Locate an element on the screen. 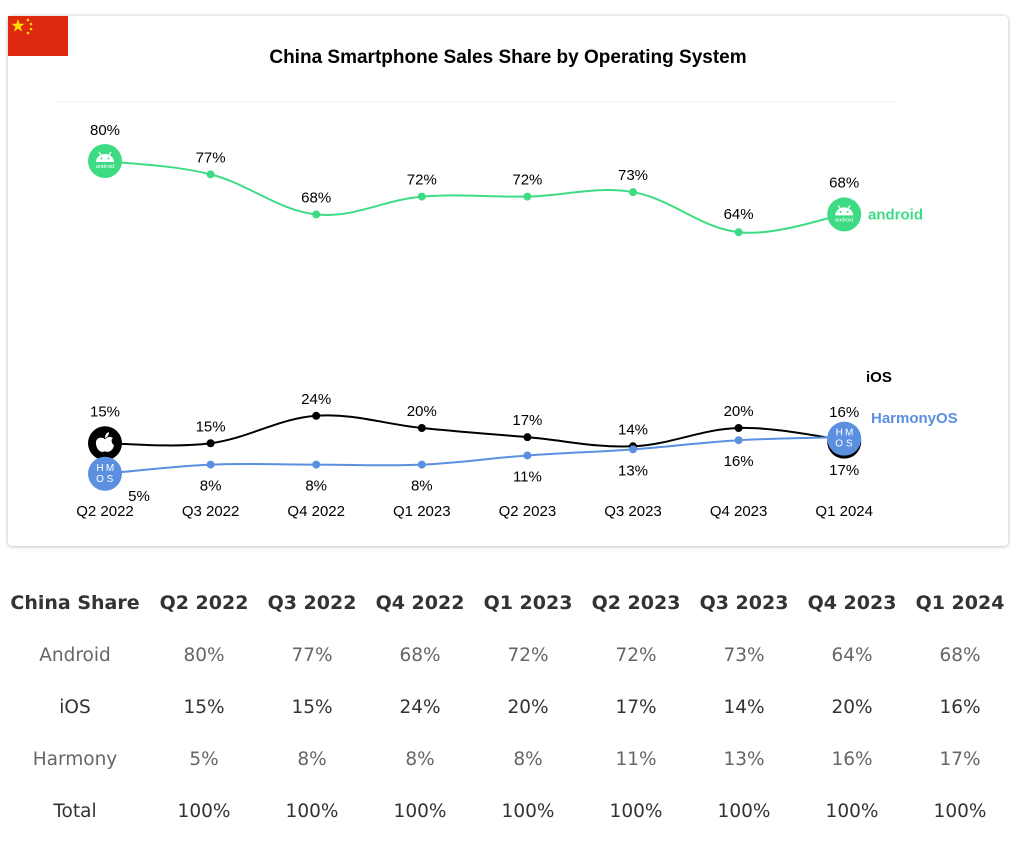 The image size is (1014, 853). table-header-cell: Q1 2023 is located at coordinates (528, 603).